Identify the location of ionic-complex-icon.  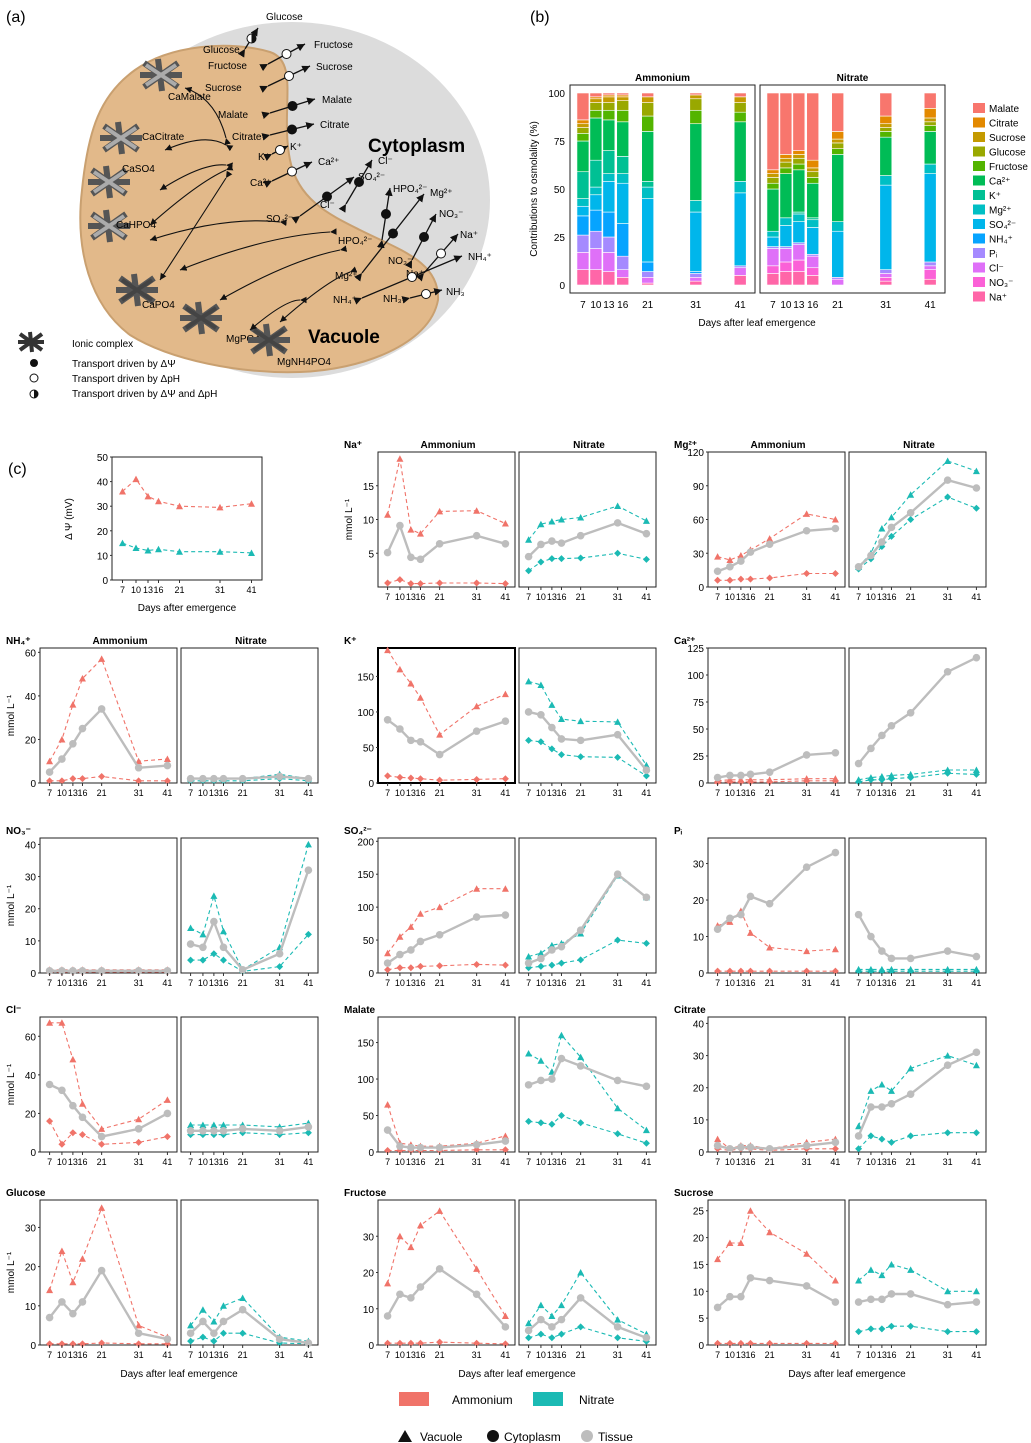
(109, 182).